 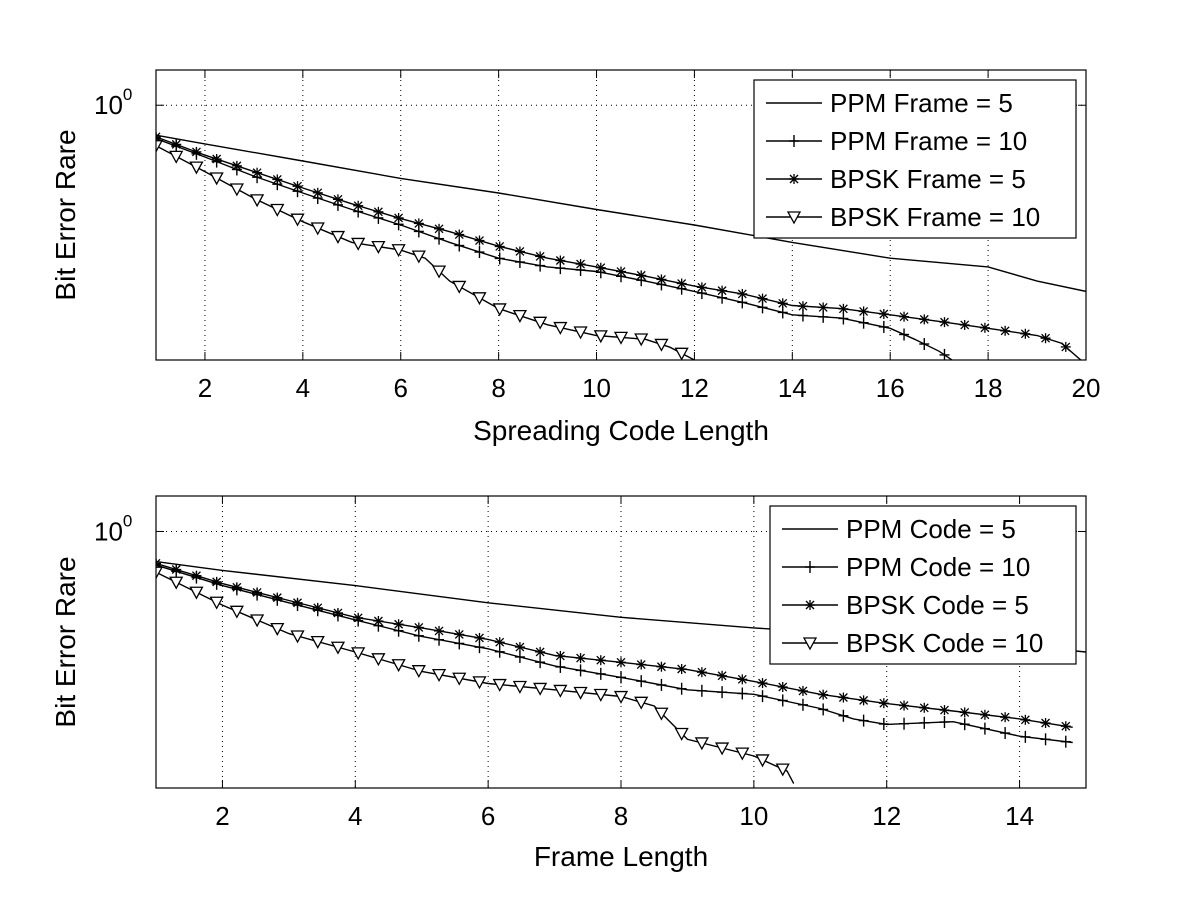 I want to click on legend-box, so click(x=923, y=585).